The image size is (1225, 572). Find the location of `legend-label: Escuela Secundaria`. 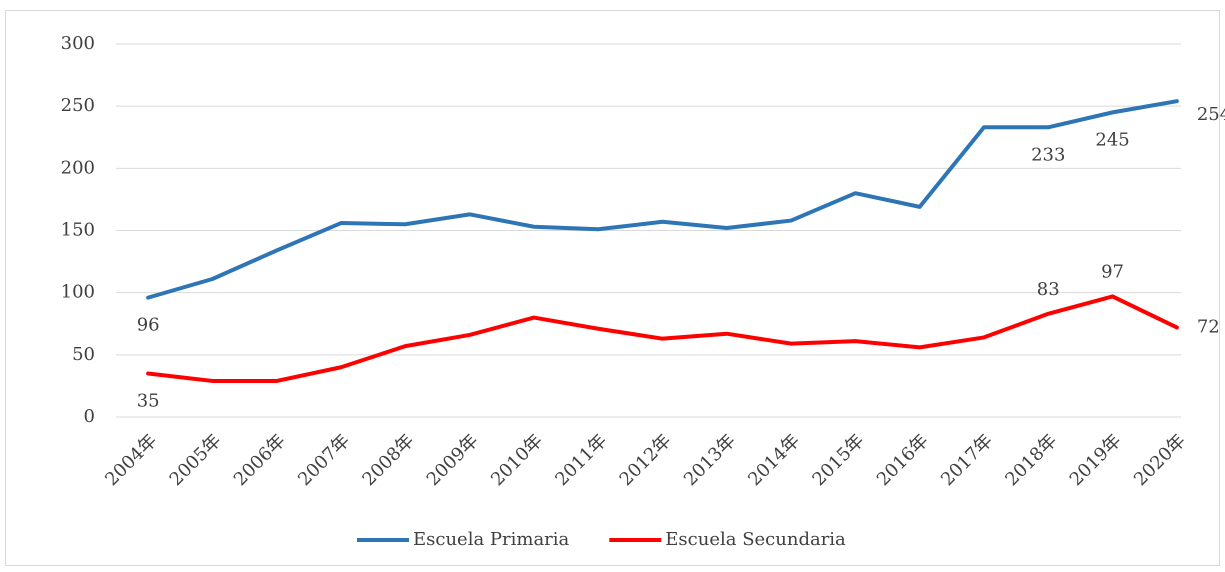

legend-label: Escuela Secundaria is located at coordinates (755, 539).